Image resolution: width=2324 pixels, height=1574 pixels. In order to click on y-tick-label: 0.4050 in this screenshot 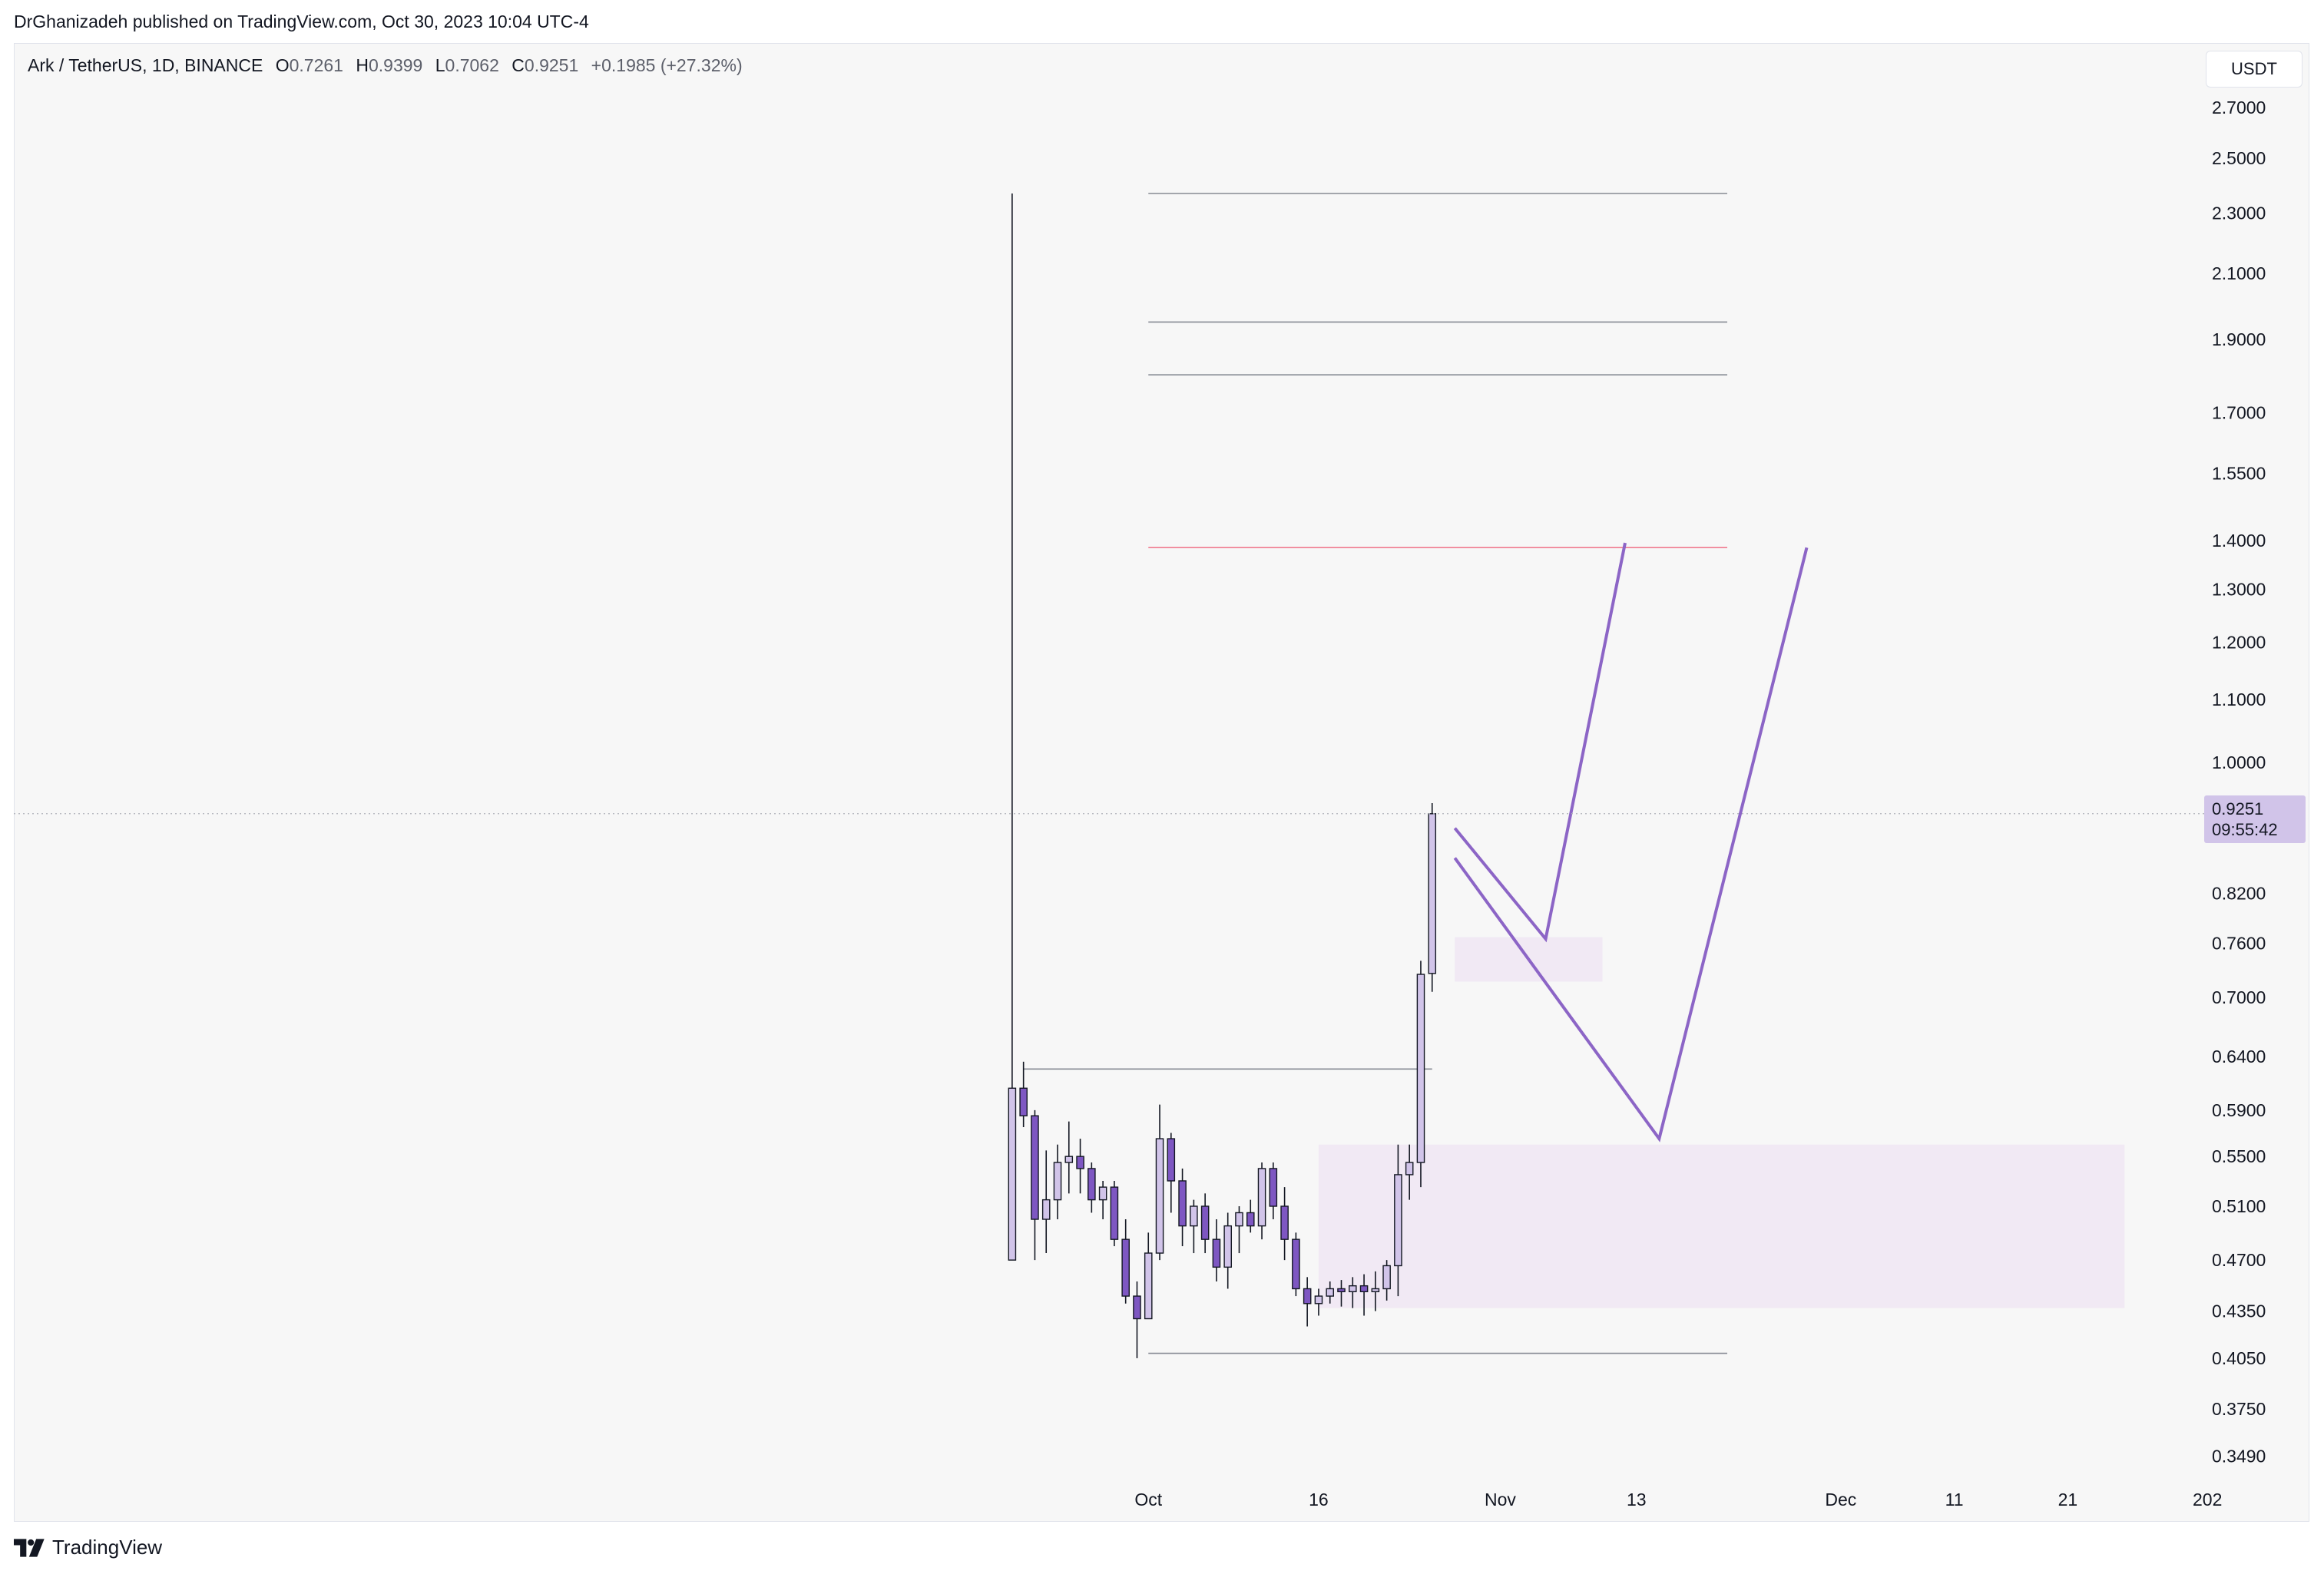, I will do `click(2239, 1358)`.